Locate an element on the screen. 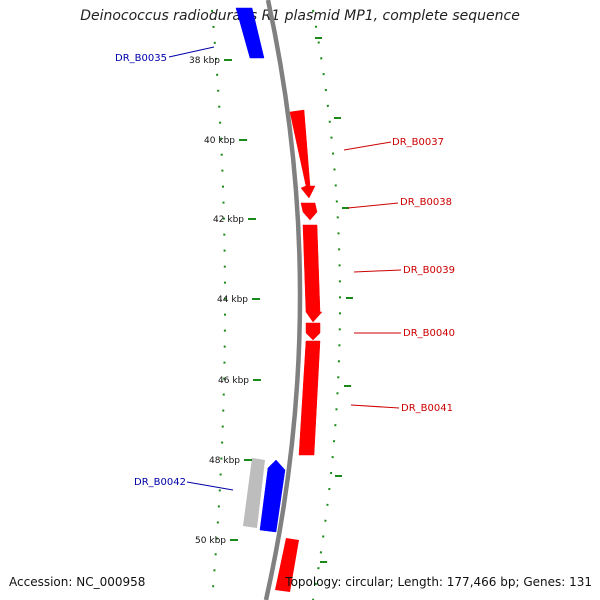 The width and height of the screenshot is (600, 600). gene-label-dr-b0042: DR_B0042 is located at coordinates (160, 482).